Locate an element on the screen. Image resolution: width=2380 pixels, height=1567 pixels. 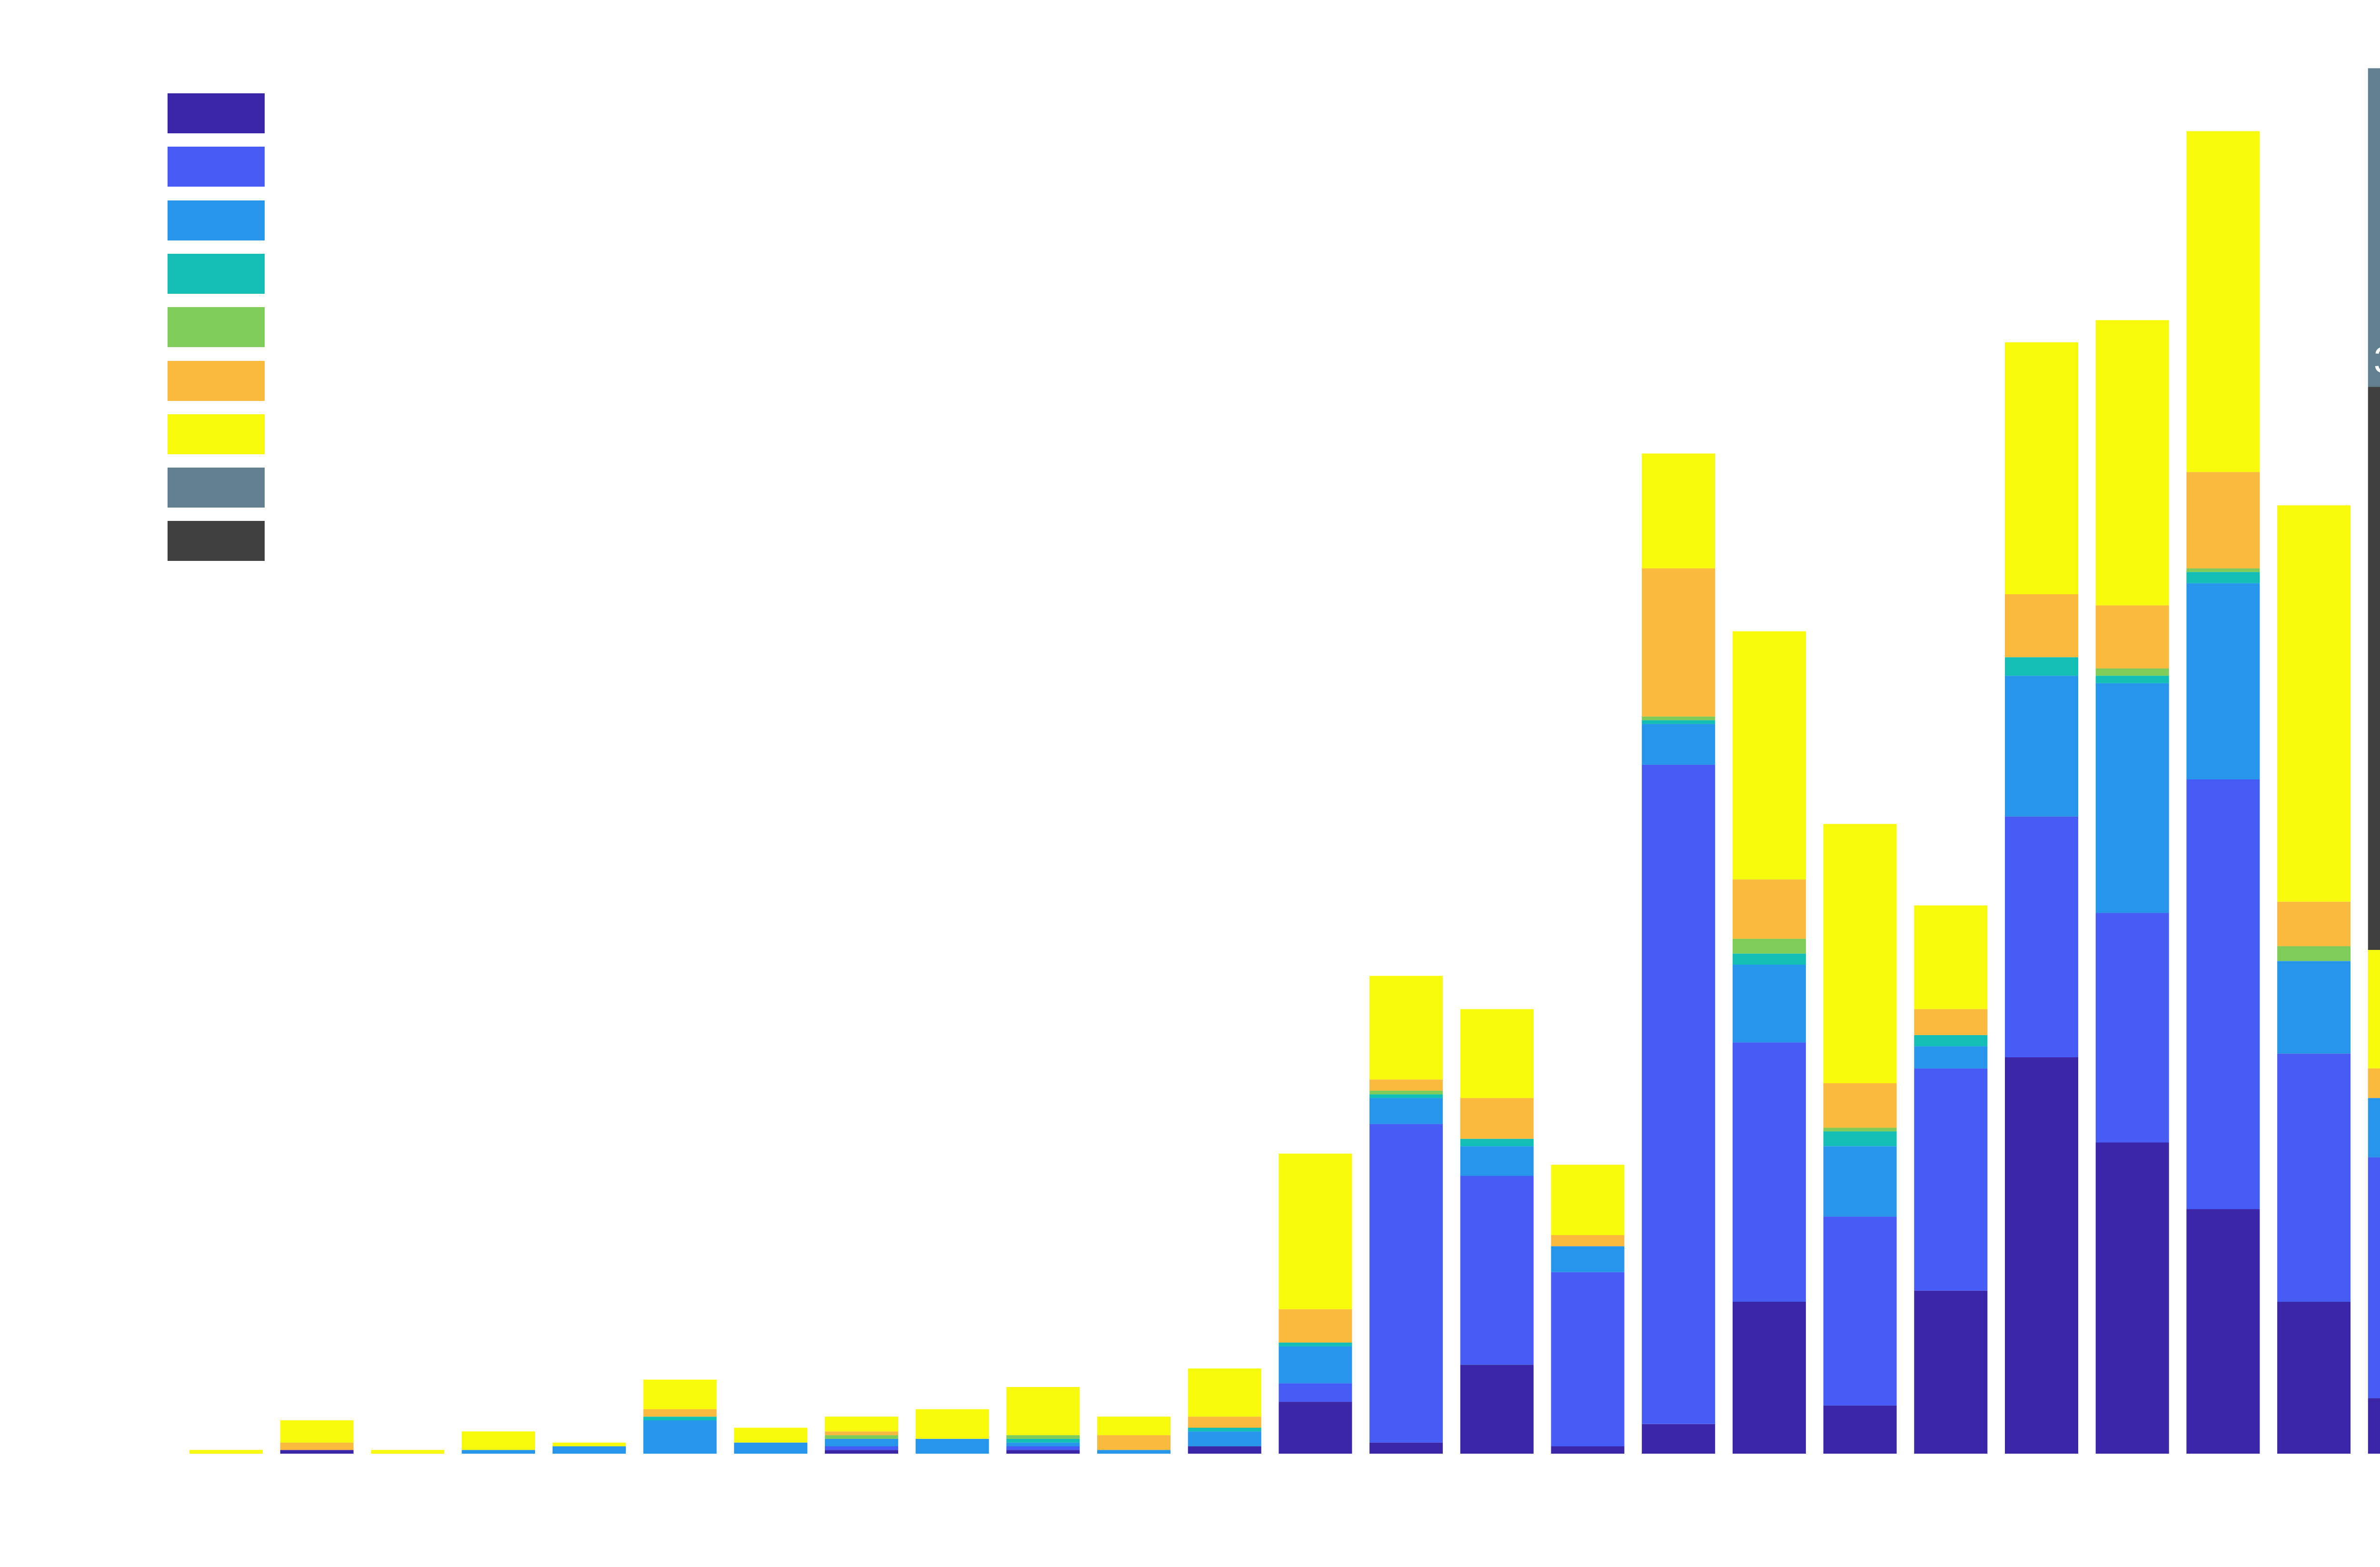
data-label-last-bar: 316 is located at coordinates (2377, 359).